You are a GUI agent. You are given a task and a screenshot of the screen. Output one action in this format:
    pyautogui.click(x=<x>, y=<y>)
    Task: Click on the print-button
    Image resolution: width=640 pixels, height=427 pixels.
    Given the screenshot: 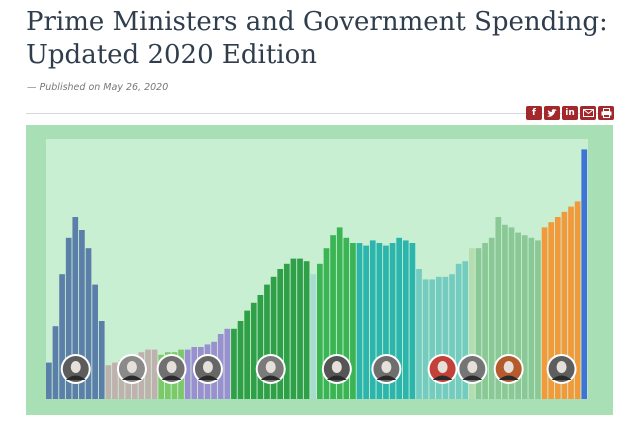 What is the action you would take?
    pyautogui.click(x=606, y=113)
    